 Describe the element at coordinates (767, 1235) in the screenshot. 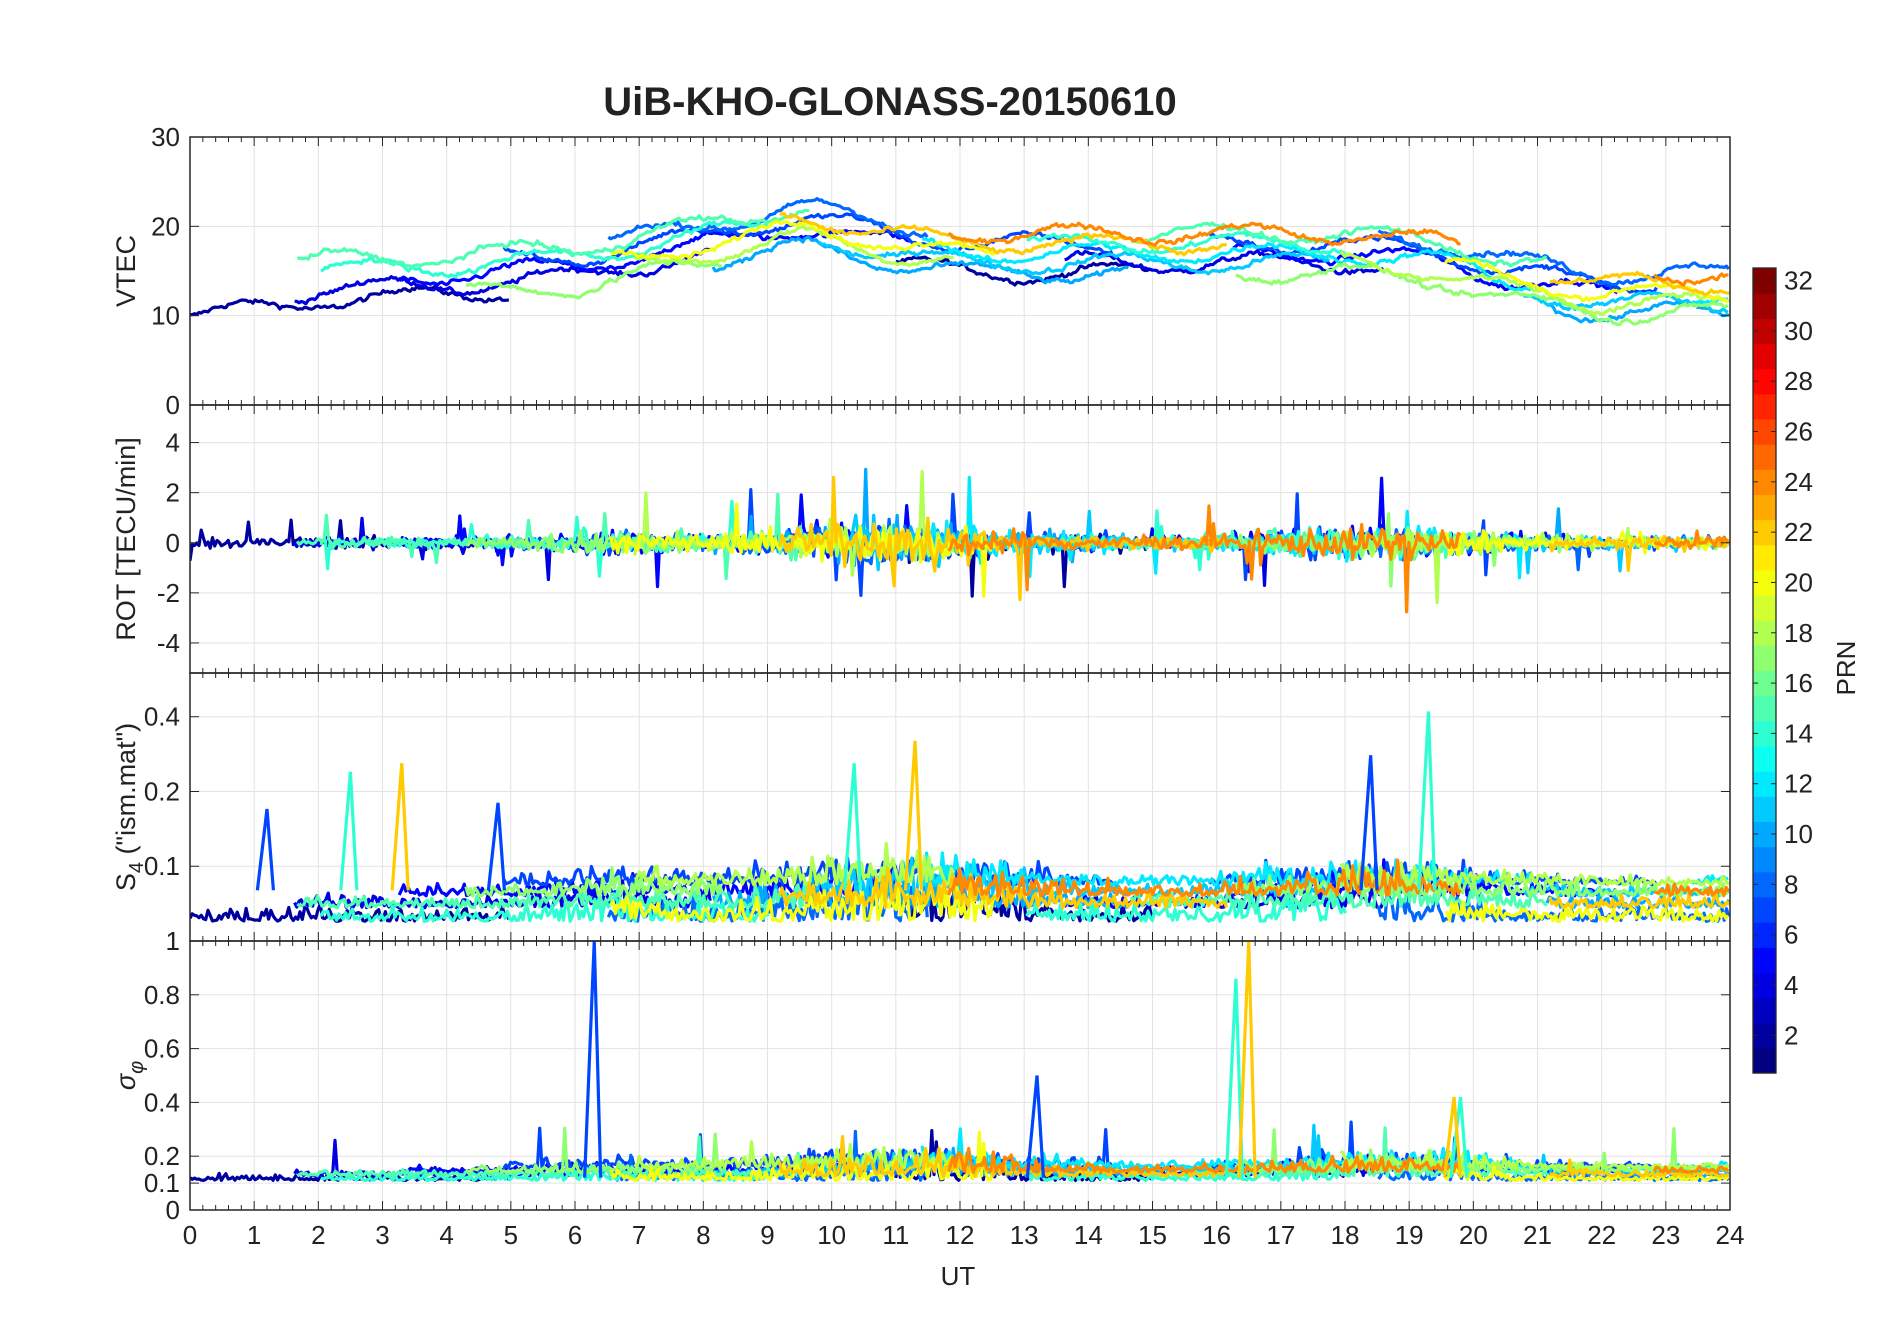

I see `x-tick-label: 9` at that location.